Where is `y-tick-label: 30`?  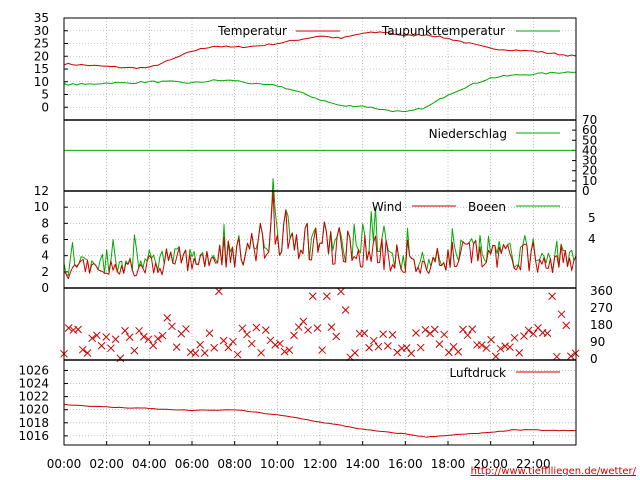
y-tick-label: 30 is located at coordinates (41, 31).